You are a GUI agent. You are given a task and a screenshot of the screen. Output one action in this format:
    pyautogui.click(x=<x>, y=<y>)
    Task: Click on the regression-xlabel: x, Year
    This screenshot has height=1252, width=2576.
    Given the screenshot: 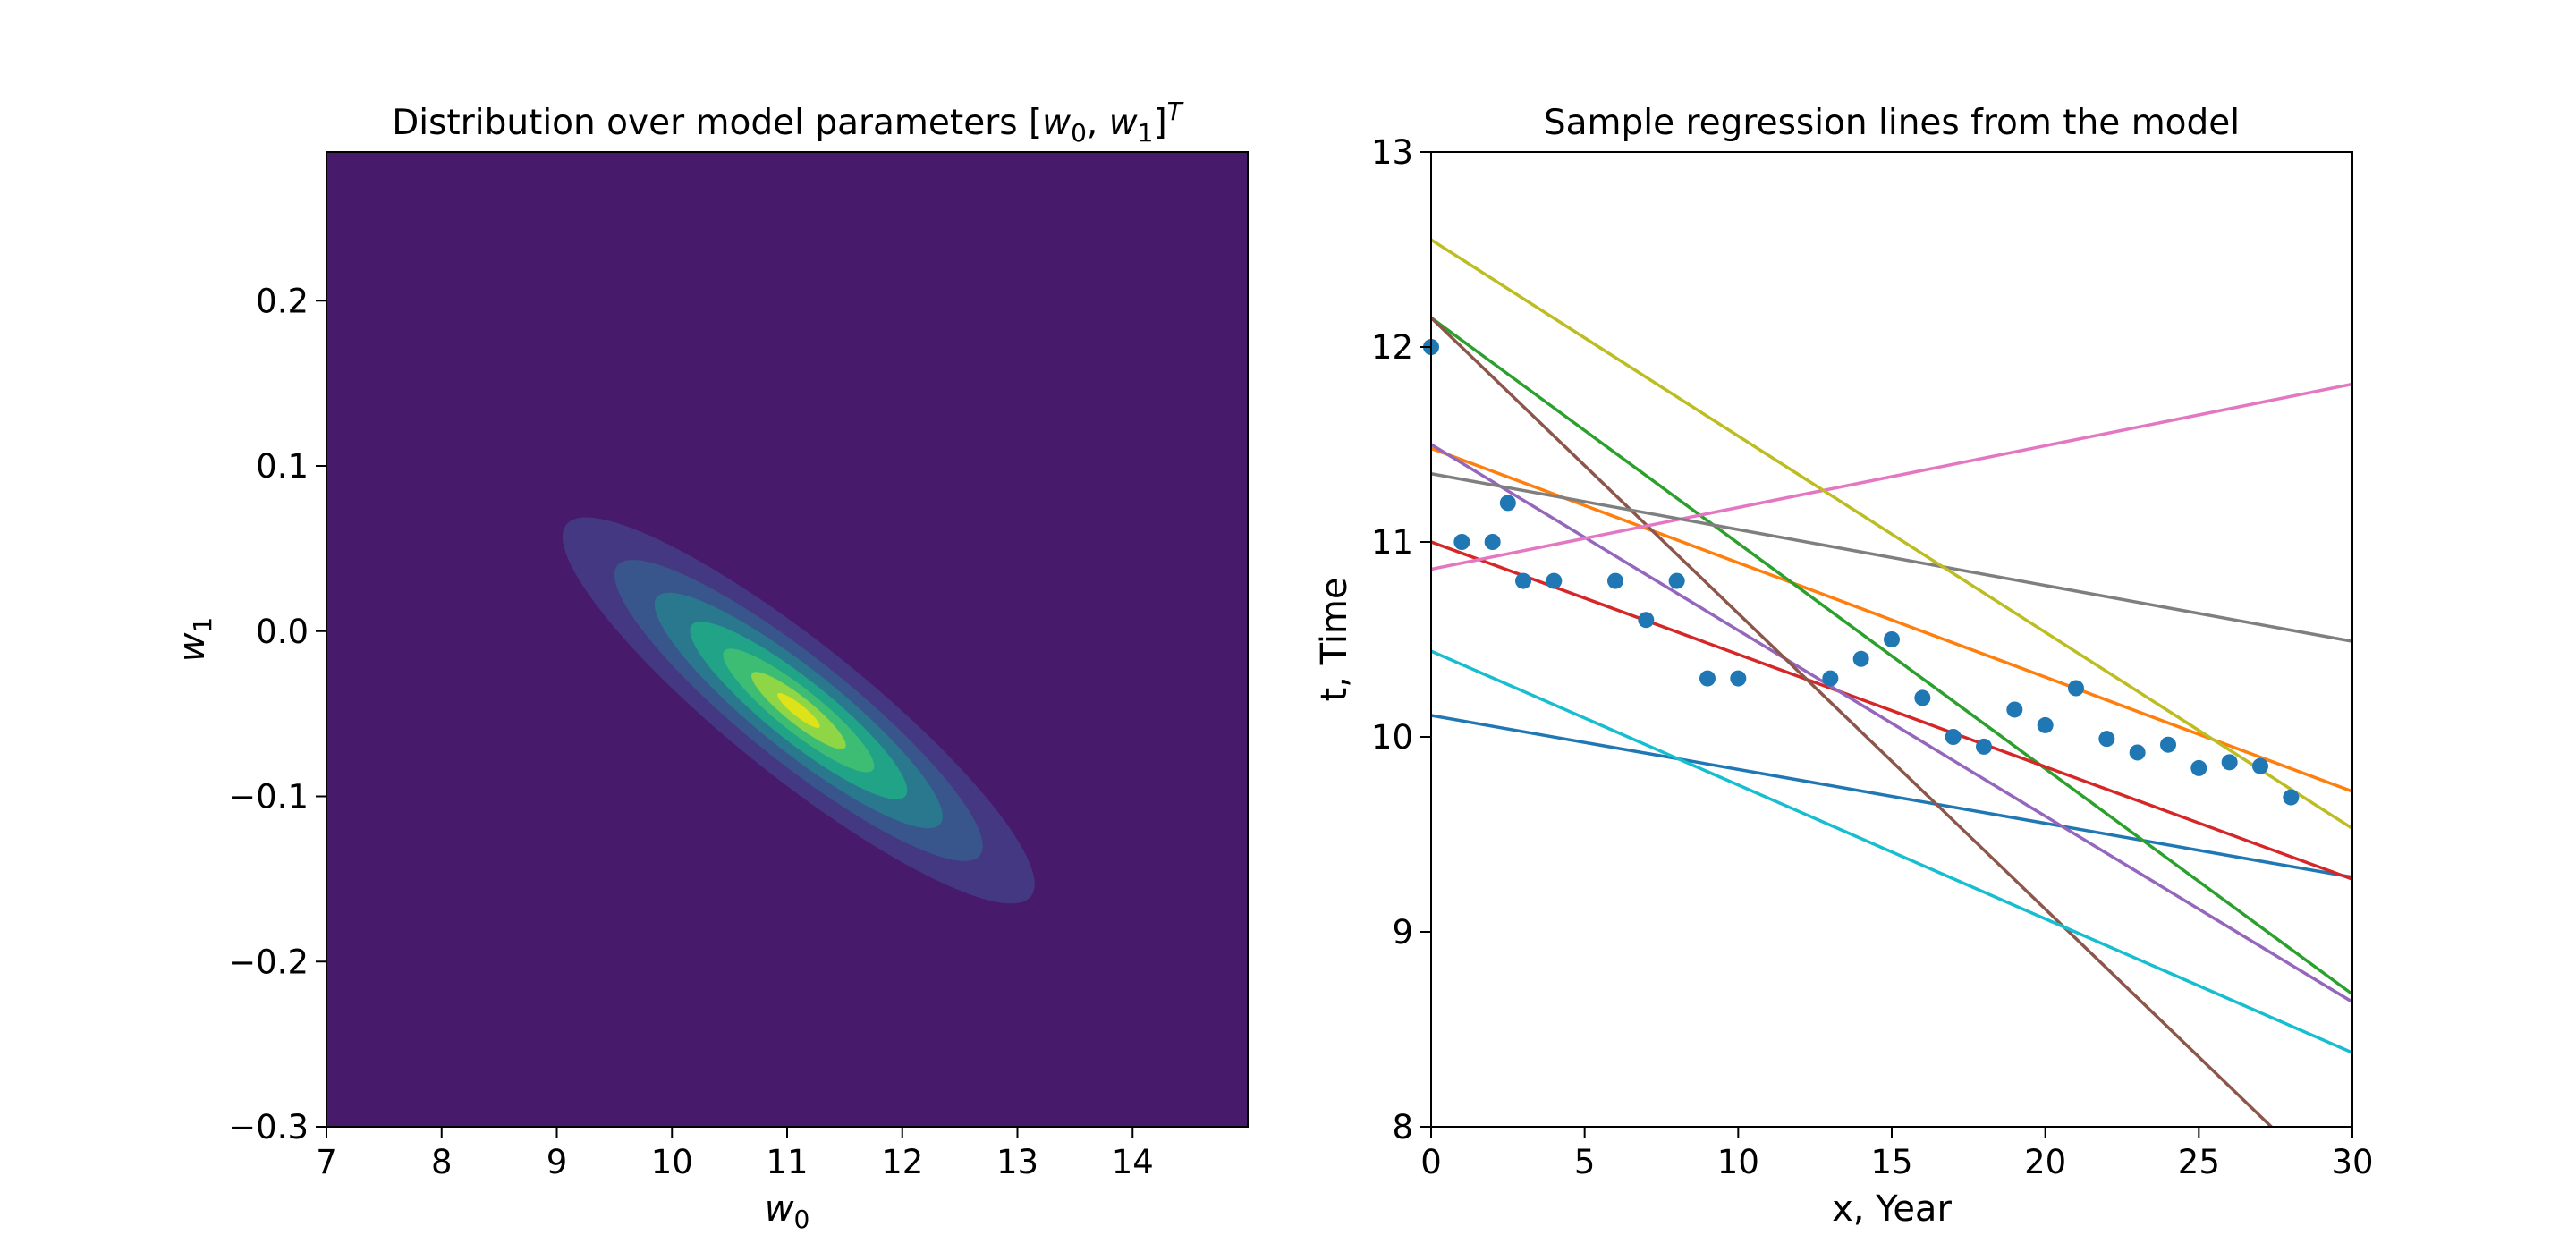 What is the action you would take?
    pyautogui.click(x=1892, y=1209)
    